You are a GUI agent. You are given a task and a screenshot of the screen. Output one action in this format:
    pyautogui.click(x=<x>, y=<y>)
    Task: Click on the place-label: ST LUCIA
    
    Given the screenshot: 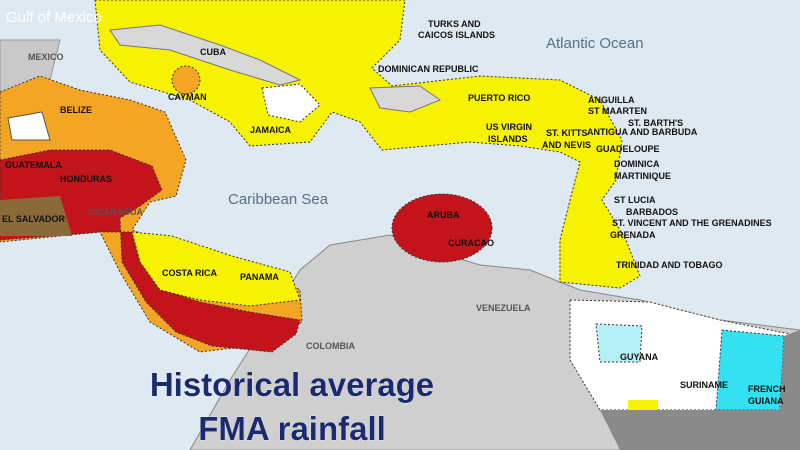 What is the action you would take?
    pyautogui.click(x=635, y=200)
    